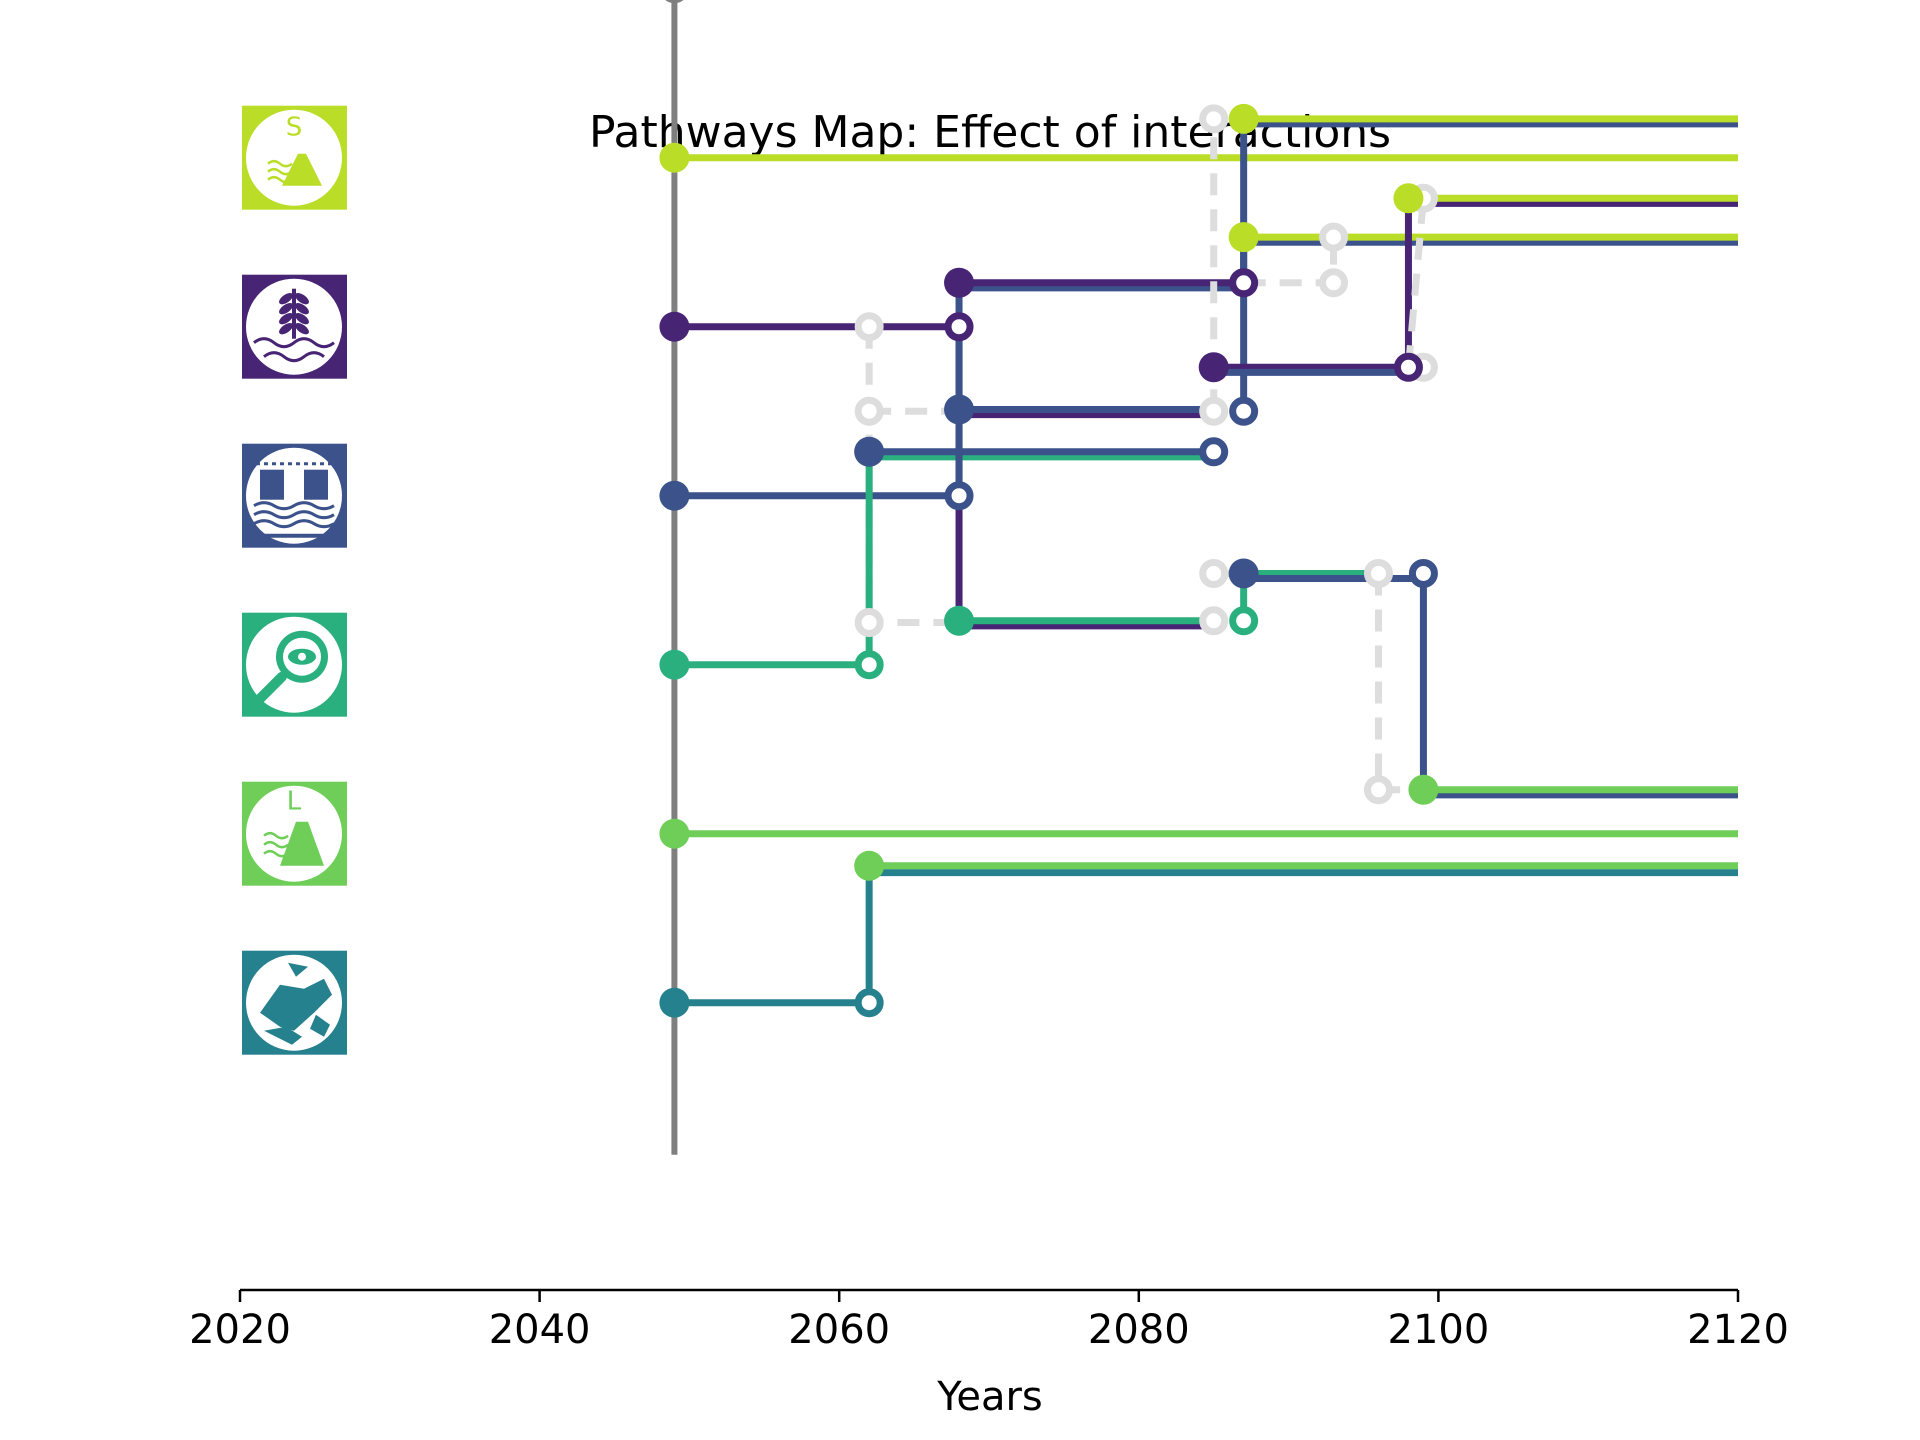  Describe the element at coordinates (294, 495) in the screenshot. I see `barrier-gates-icon` at that location.